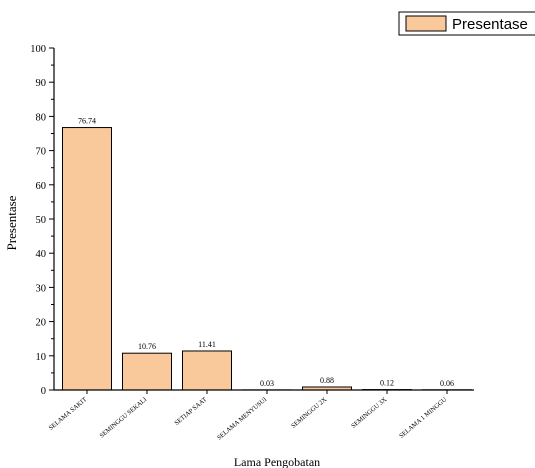 The height and width of the screenshot is (468, 535). I want to click on y-tick-label: 100, so click(38, 49).